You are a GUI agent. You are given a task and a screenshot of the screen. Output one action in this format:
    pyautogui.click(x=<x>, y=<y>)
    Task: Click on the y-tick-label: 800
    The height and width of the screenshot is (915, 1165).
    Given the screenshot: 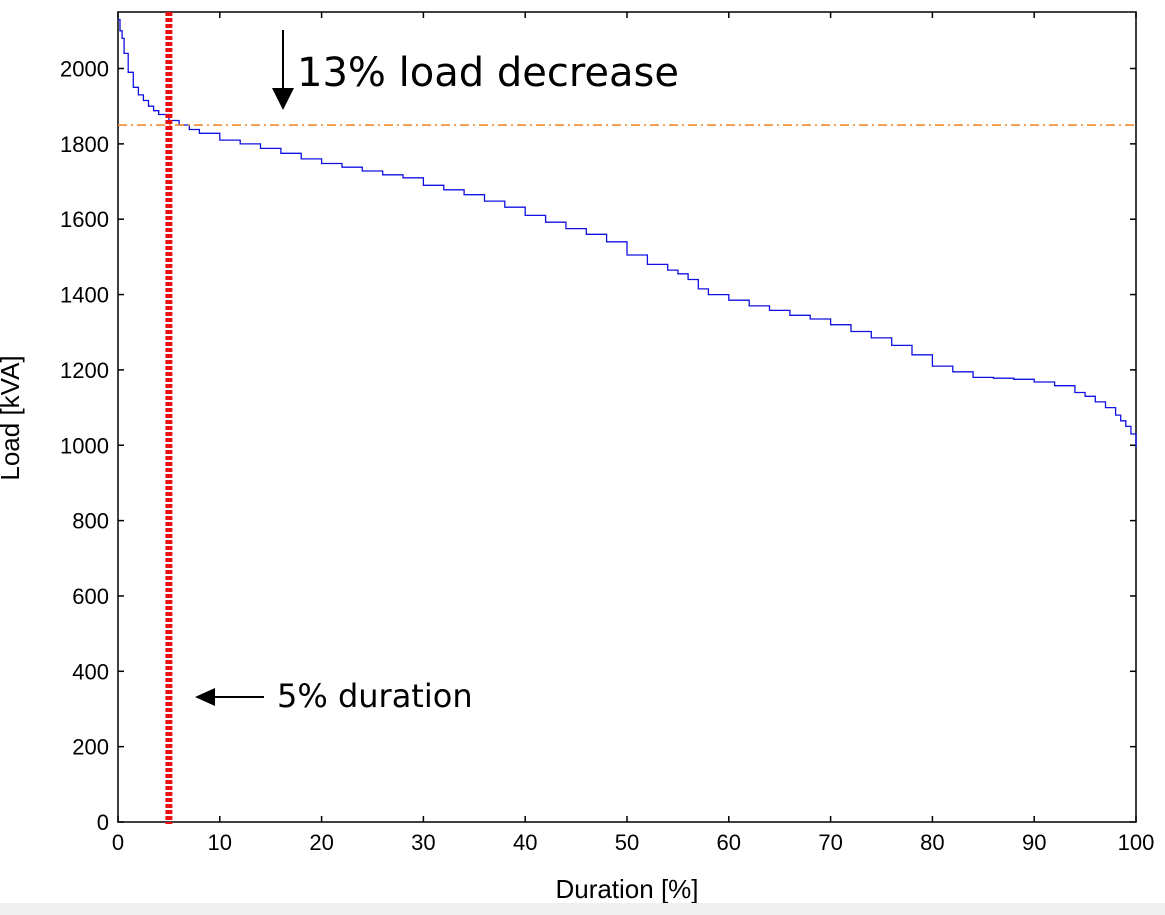 What is the action you would take?
    pyautogui.click(x=90, y=521)
    